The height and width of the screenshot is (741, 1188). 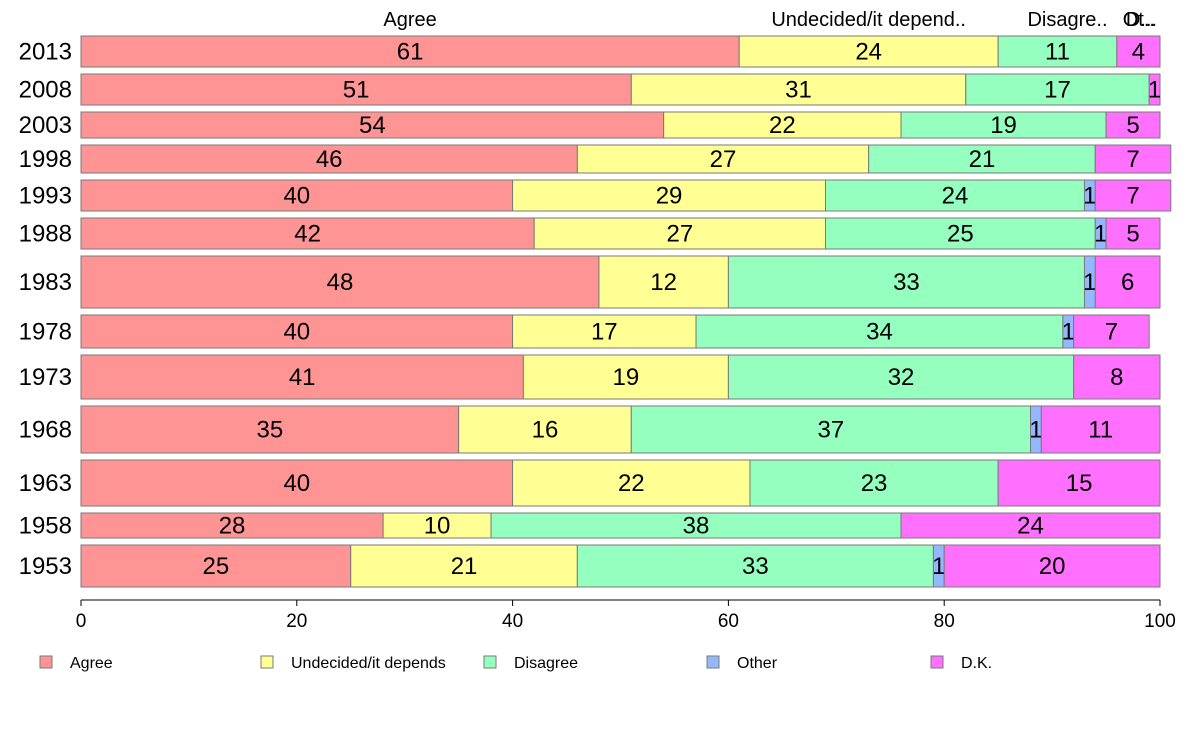 What do you see at coordinates (81, 621) in the screenshot?
I see `x-tick-label: 0` at bounding box center [81, 621].